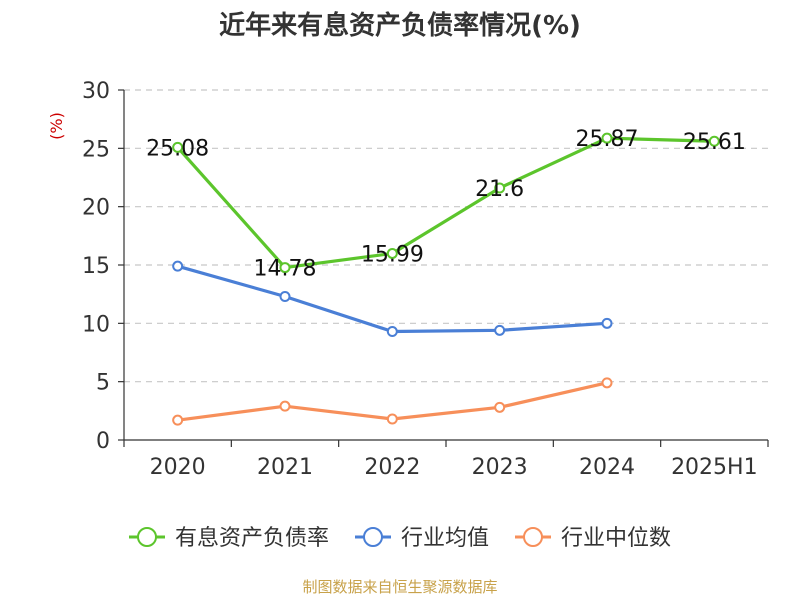 The image size is (800, 600). I want to click on legend-label: 行业中位数, so click(616, 538).